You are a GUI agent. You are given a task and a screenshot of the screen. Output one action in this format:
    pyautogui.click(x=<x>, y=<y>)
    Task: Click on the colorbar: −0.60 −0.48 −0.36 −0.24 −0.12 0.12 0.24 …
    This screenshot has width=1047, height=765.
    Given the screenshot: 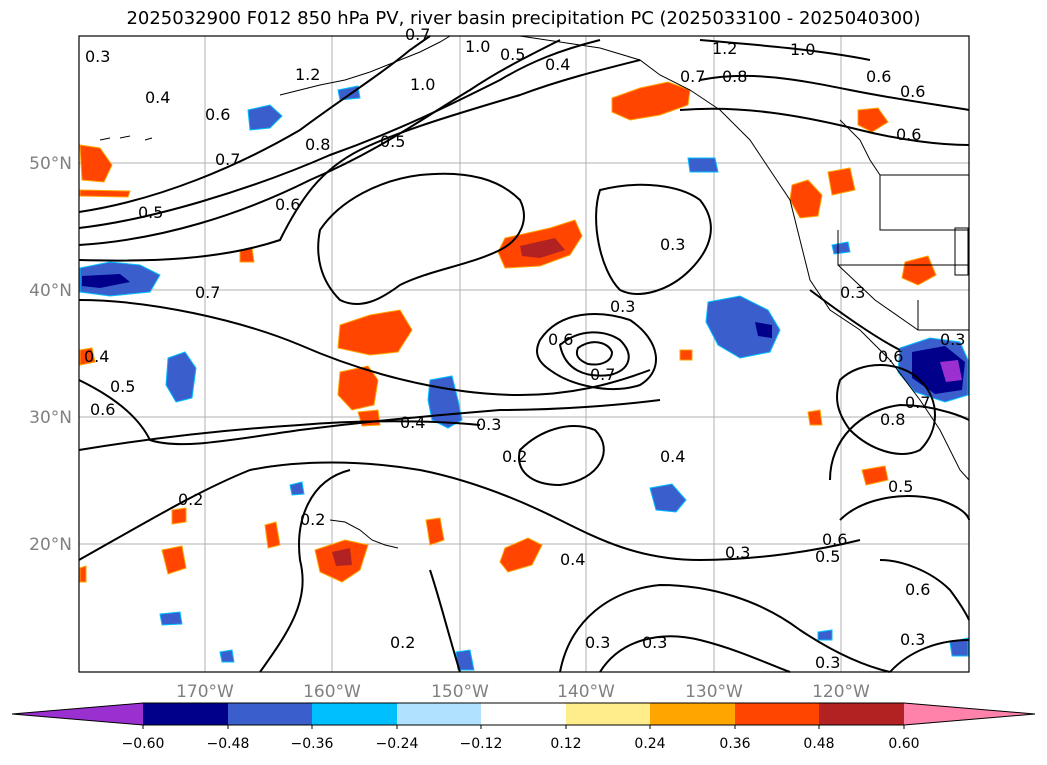 What is the action you would take?
    pyautogui.click(x=523, y=727)
    